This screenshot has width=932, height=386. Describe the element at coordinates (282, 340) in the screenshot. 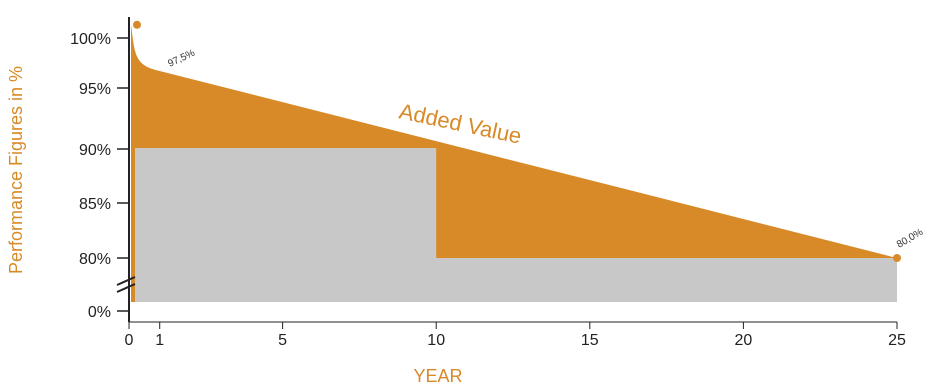

I see `x-tick-label: 5` at that location.